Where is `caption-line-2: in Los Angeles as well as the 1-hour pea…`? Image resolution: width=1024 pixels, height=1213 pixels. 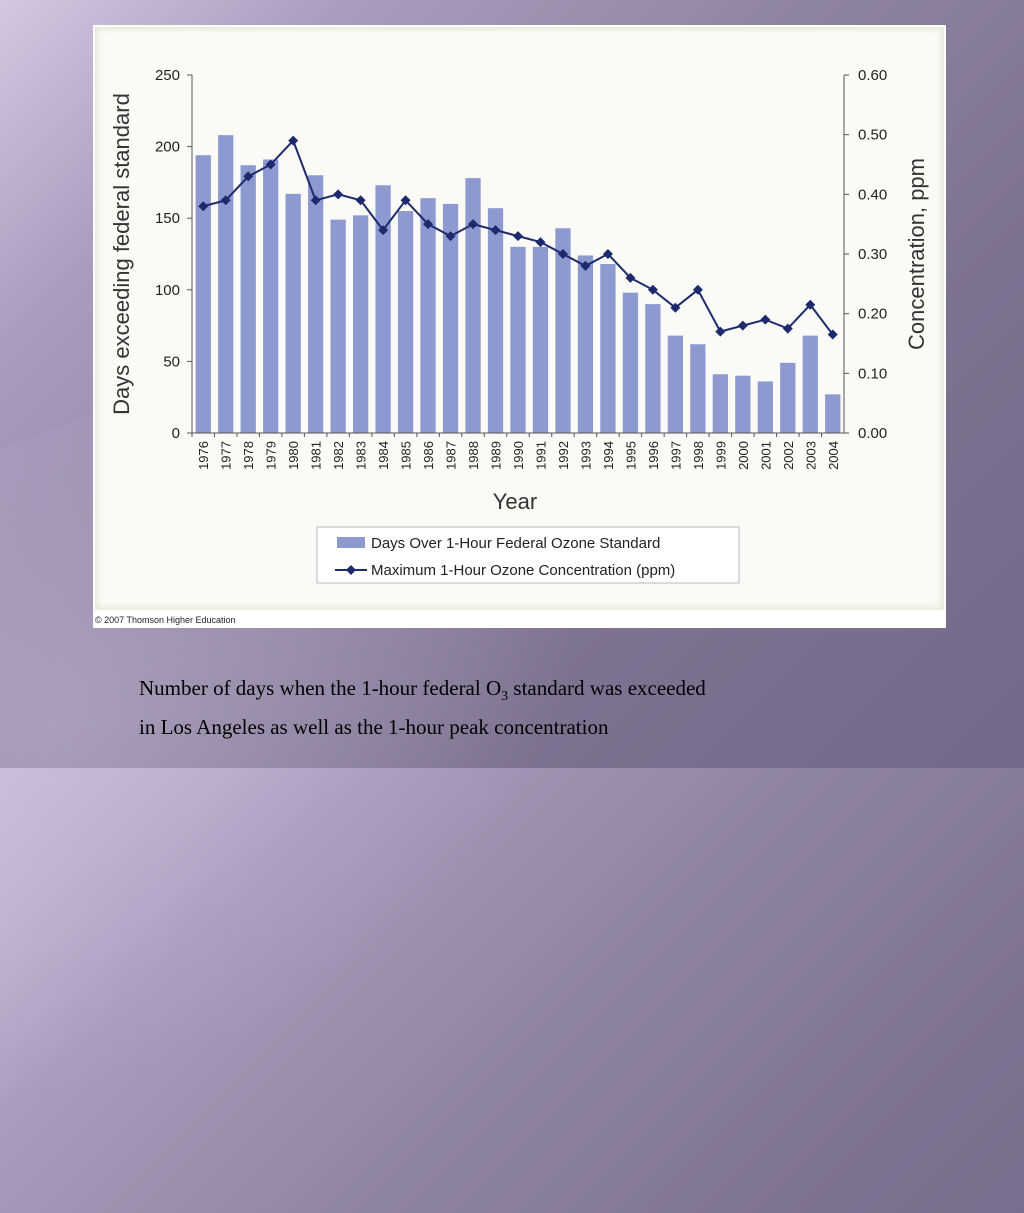 caption-line-2: in Los Angeles as well as the 1-hour pea… is located at coordinates (374, 727).